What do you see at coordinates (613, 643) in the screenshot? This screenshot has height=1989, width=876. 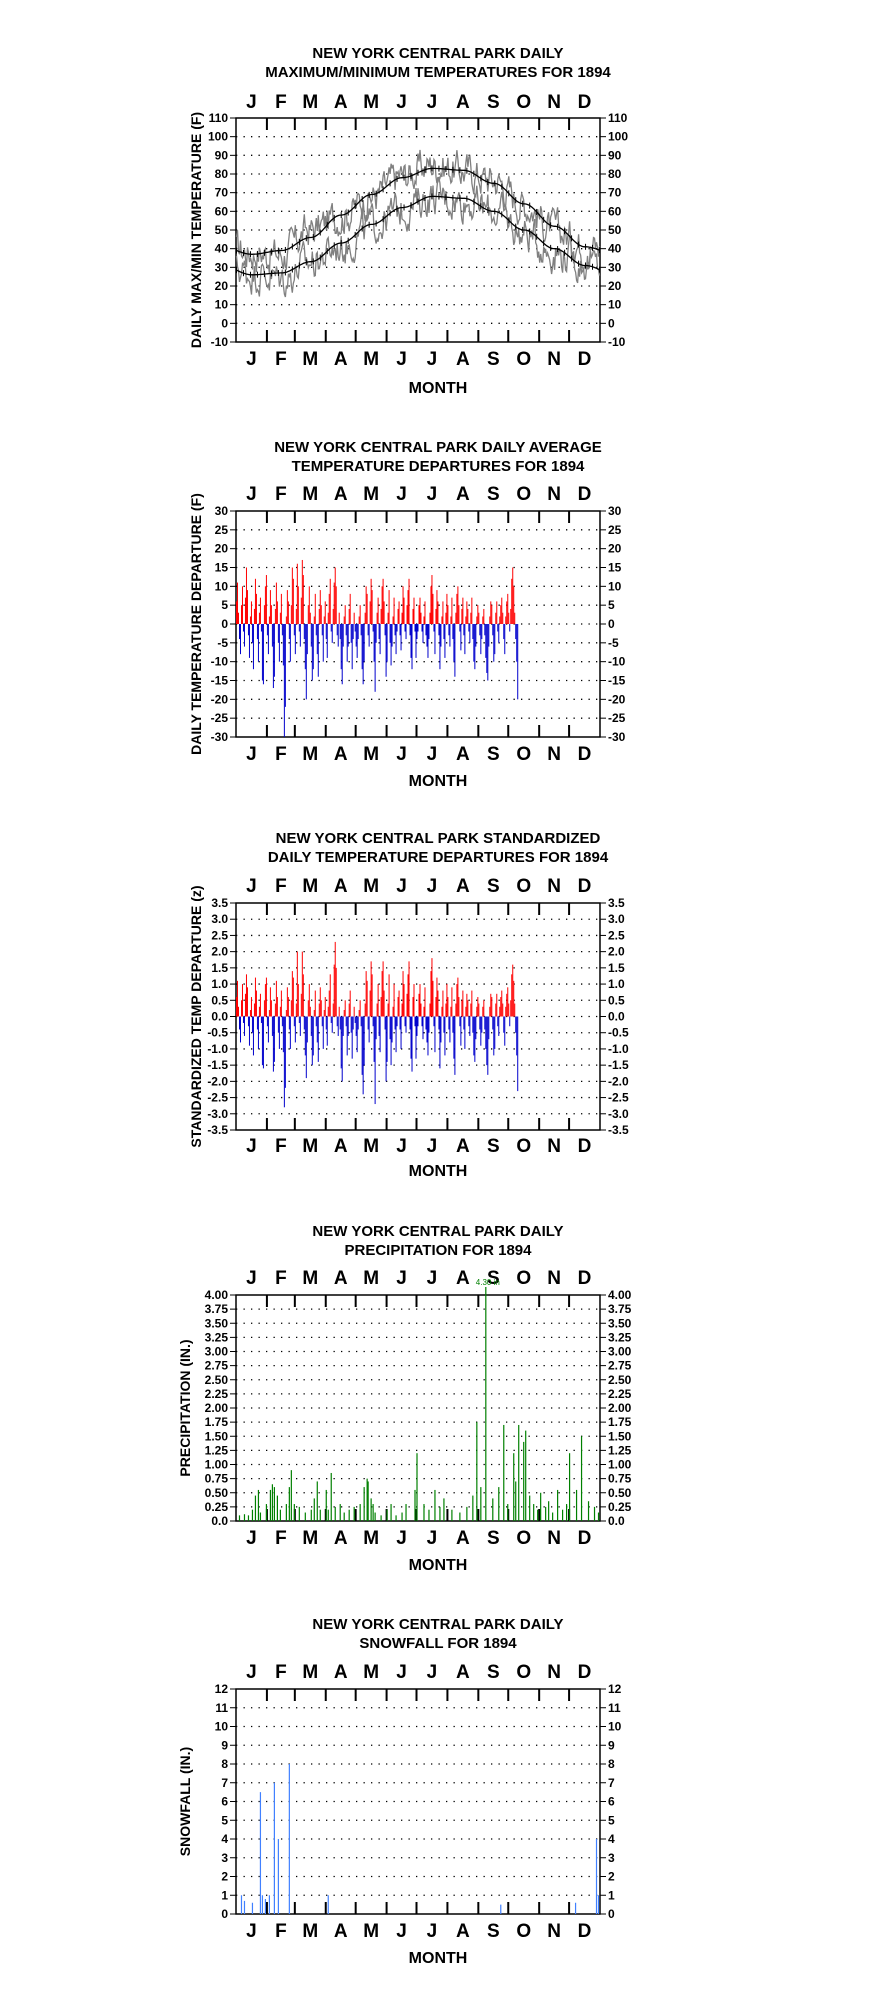 I see `y-tick-label-right: -5` at bounding box center [613, 643].